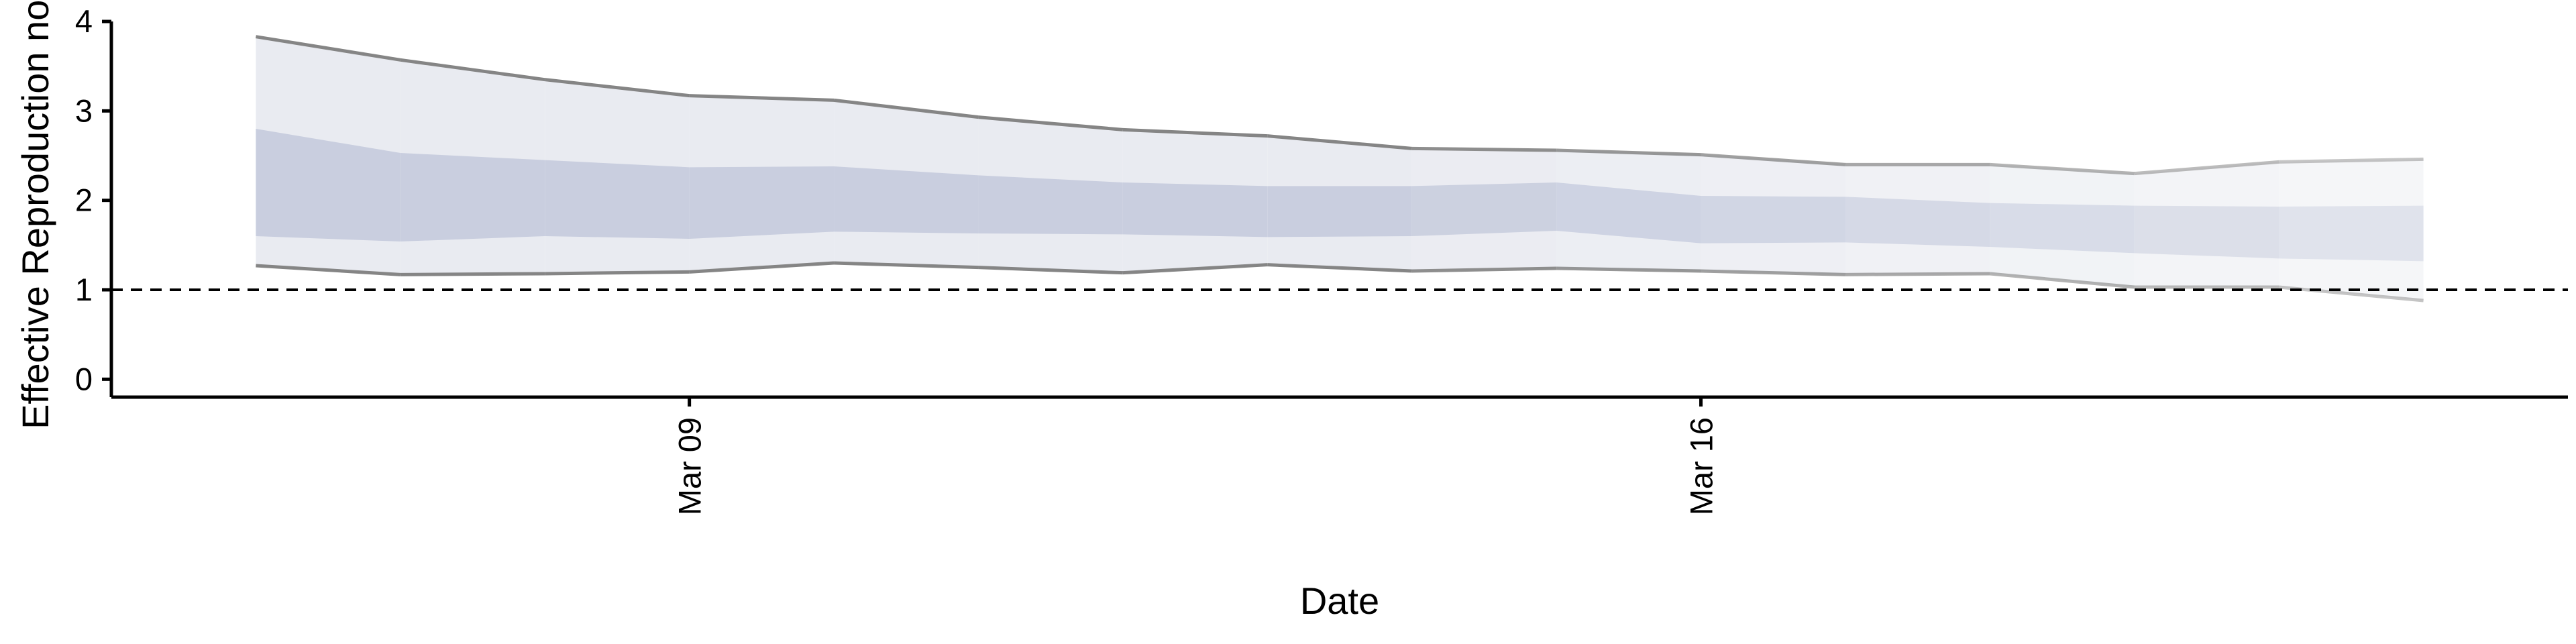  I want to click on y-tick-label: 4, so click(84, 21).